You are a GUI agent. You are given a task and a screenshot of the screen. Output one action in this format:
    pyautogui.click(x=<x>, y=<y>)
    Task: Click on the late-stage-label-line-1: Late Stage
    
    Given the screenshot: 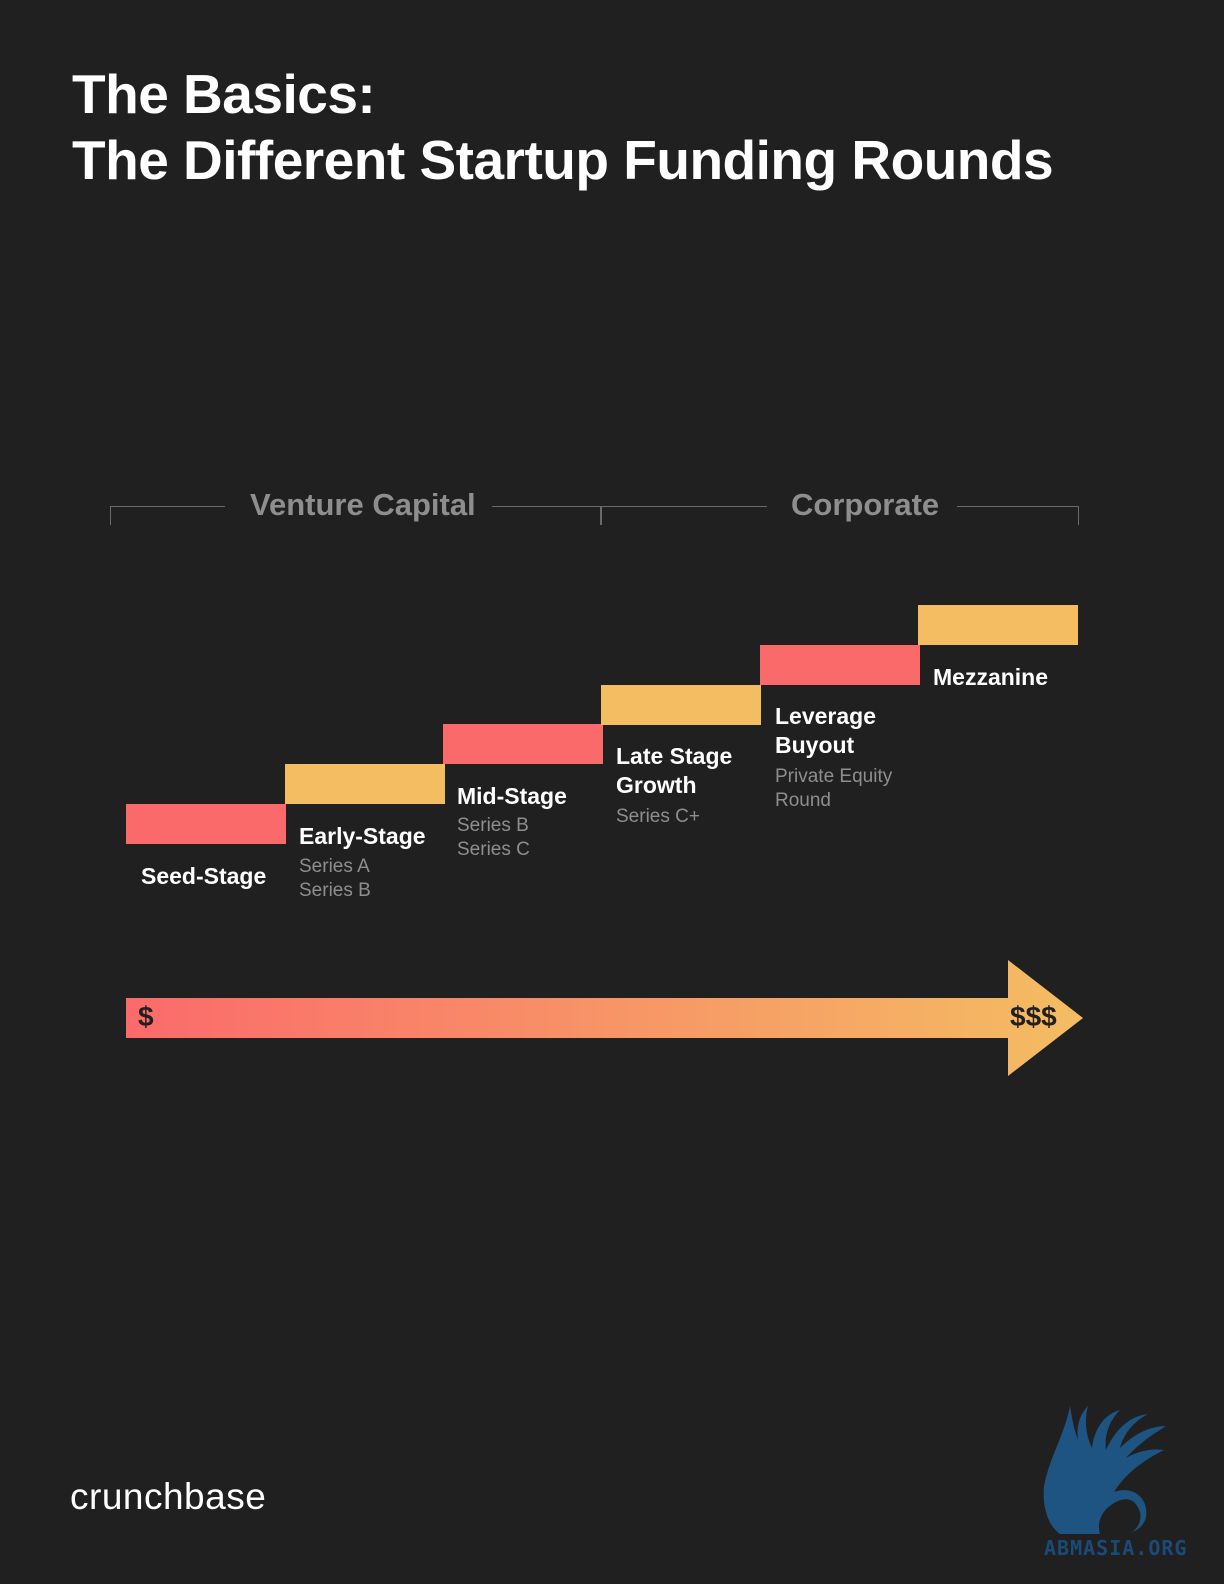 What is the action you would take?
    pyautogui.click(x=674, y=756)
    